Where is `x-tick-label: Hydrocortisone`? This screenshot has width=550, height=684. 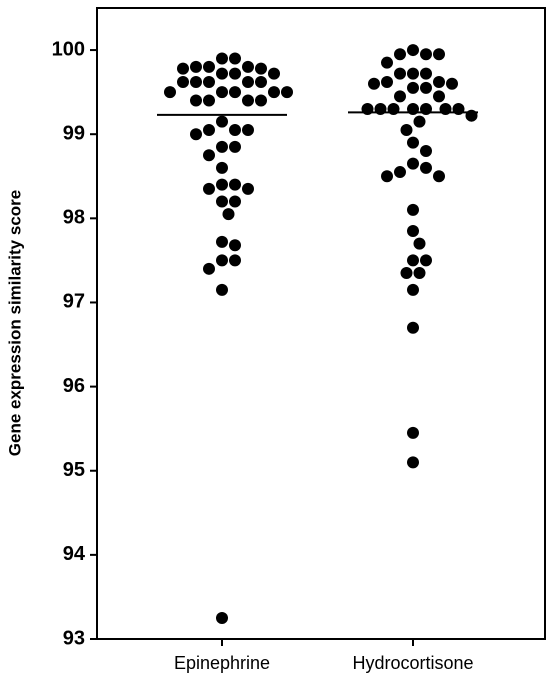
x-tick-label: Hydrocortisone is located at coordinates (412, 663).